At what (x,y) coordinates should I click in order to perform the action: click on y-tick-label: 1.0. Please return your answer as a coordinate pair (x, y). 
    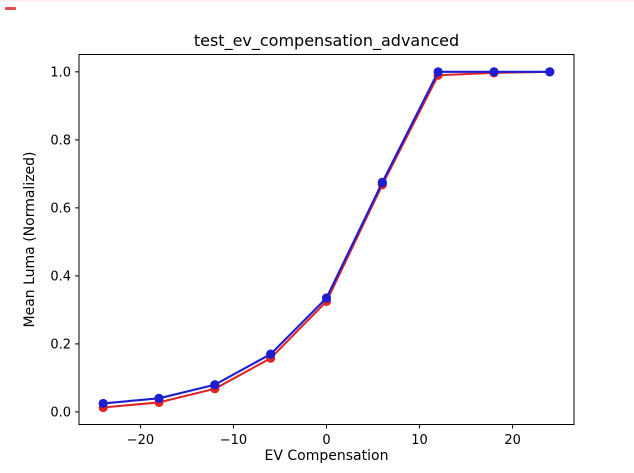
    Looking at the image, I should click on (60, 72).